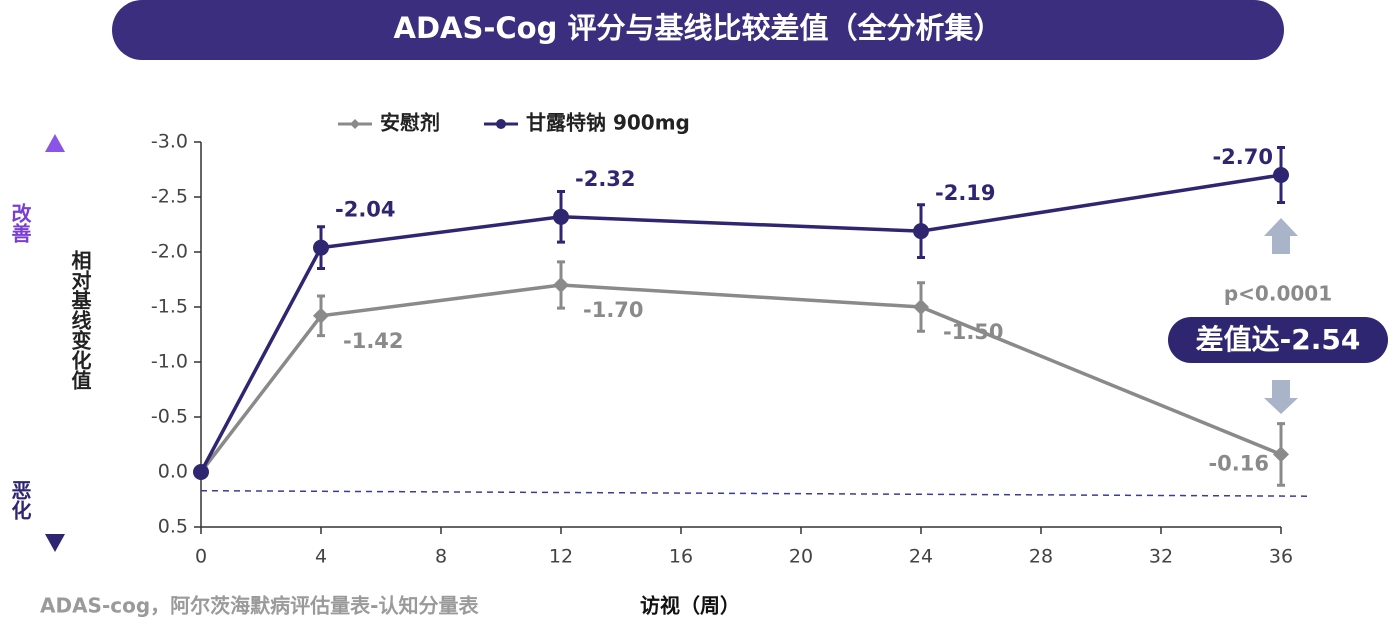 The image size is (1396, 626). I want to click on x-tick-label: 36, so click(1281, 557).